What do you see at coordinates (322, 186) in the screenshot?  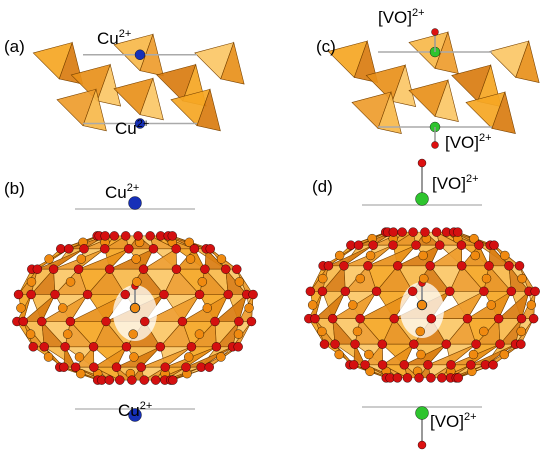 I see `panel-label: (d)` at bounding box center [322, 186].